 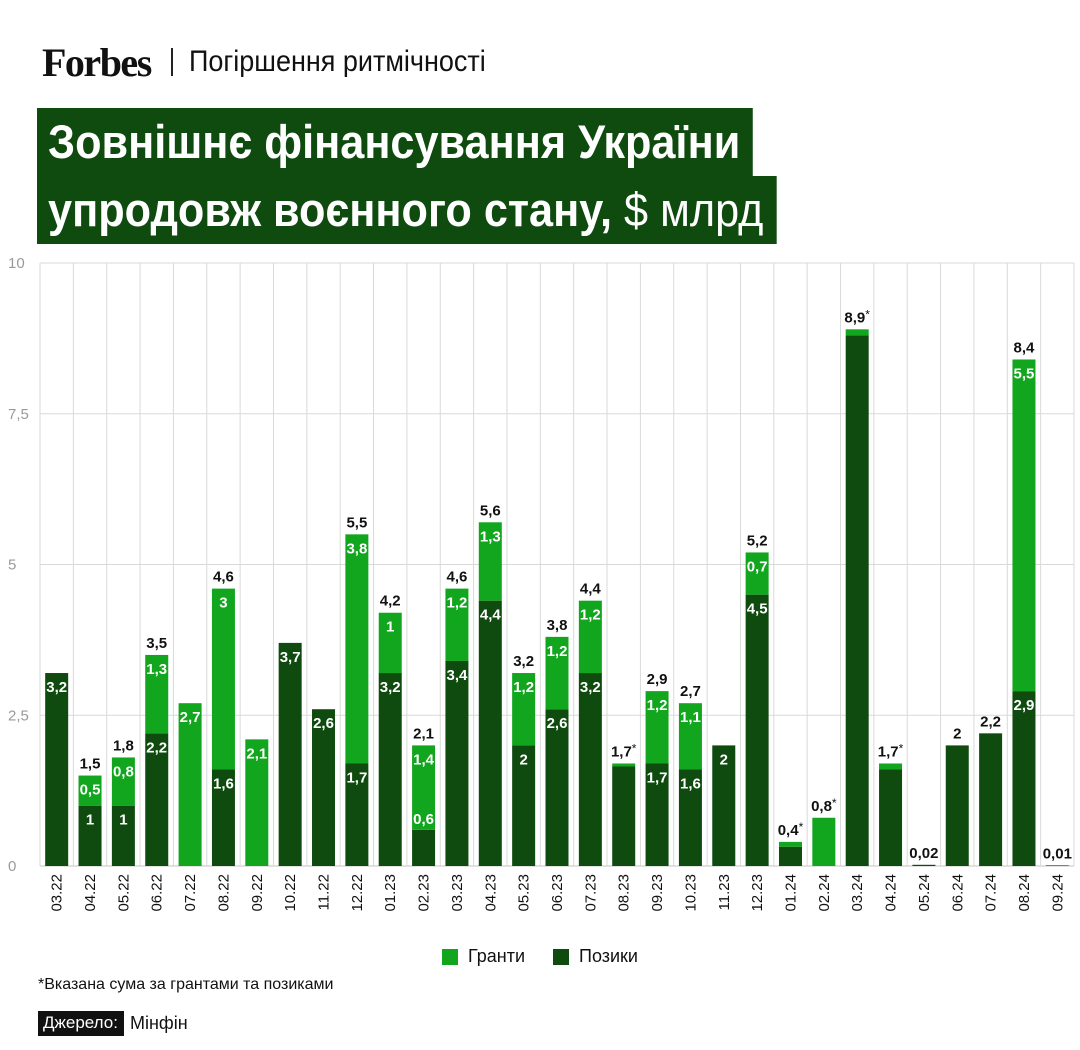 What do you see at coordinates (156, 643) in the screenshot?
I see `data-label-total: 3,5` at bounding box center [156, 643].